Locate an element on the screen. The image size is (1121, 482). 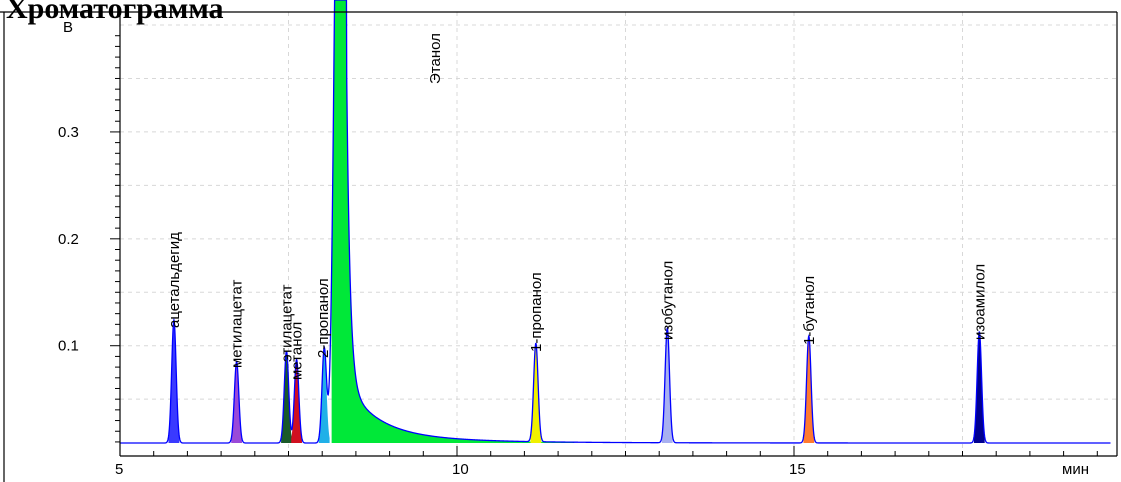
peak-label: этилацетат is located at coordinates (286, 323).